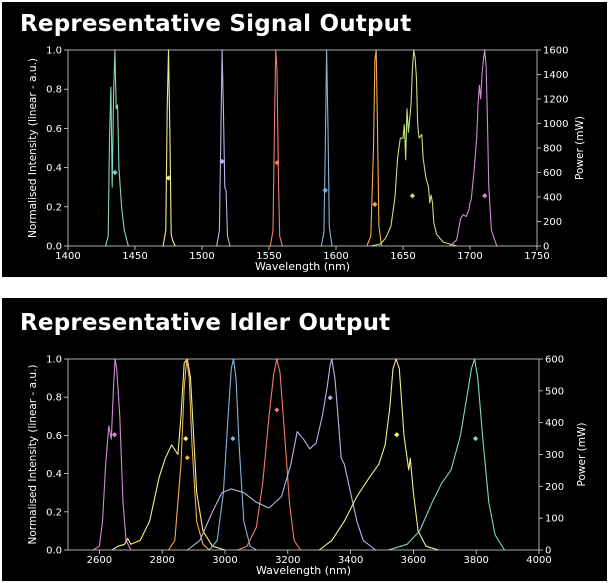  What do you see at coordinates (99, 560) in the screenshot?
I see `x-tick-label: 2600` at bounding box center [99, 560].